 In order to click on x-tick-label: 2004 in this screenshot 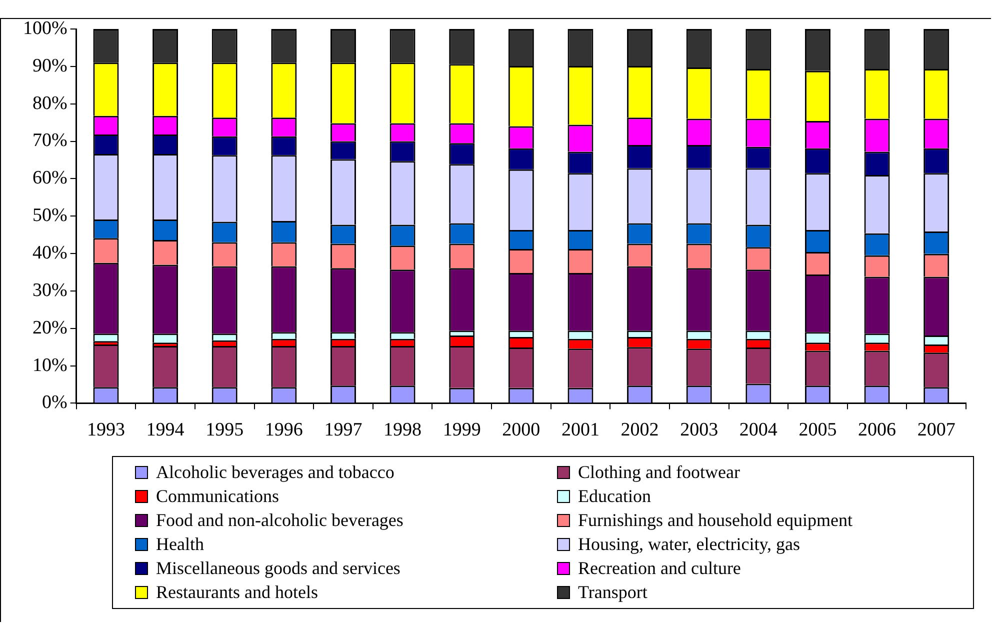, I will do `click(758, 430)`.